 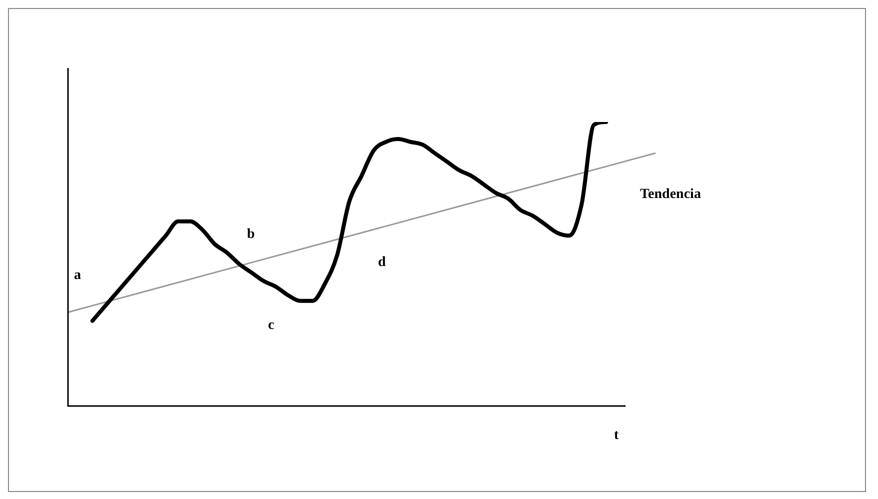 What do you see at coordinates (271, 326) in the screenshot?
I see `annotation: c` at bounding box center [271, 326].